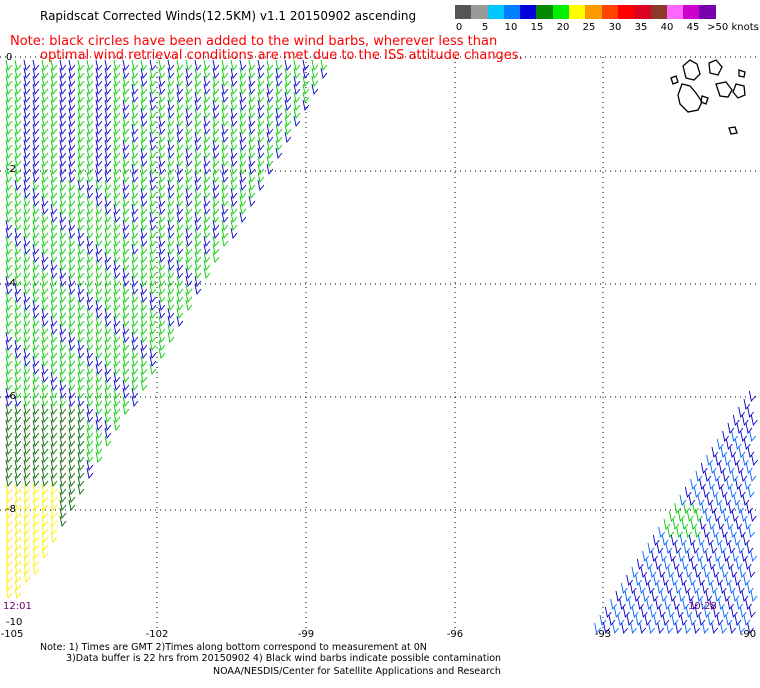 Image resolution: width=760 pixels, height=688 pixels. I want to click on legend-color-bar, so click(585, 12).